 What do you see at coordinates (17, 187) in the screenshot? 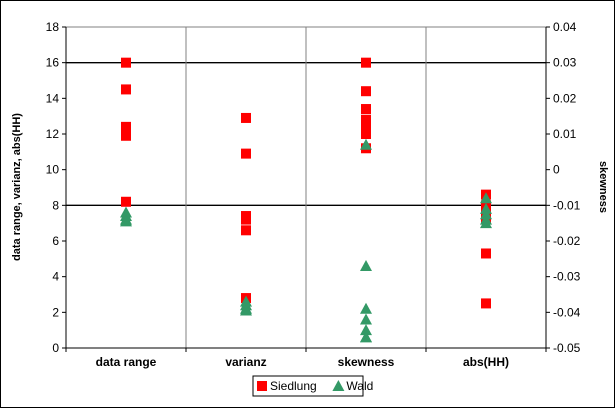
I see `y-axis-title: data range, varianz, abs(HH)` at bounding box center [17, 187].